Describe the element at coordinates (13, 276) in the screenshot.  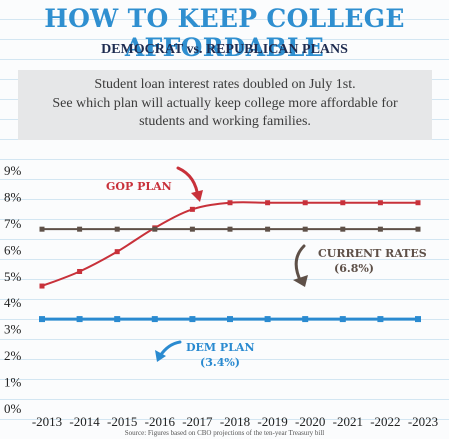
I see `y-tick-label: 5%` at that location.